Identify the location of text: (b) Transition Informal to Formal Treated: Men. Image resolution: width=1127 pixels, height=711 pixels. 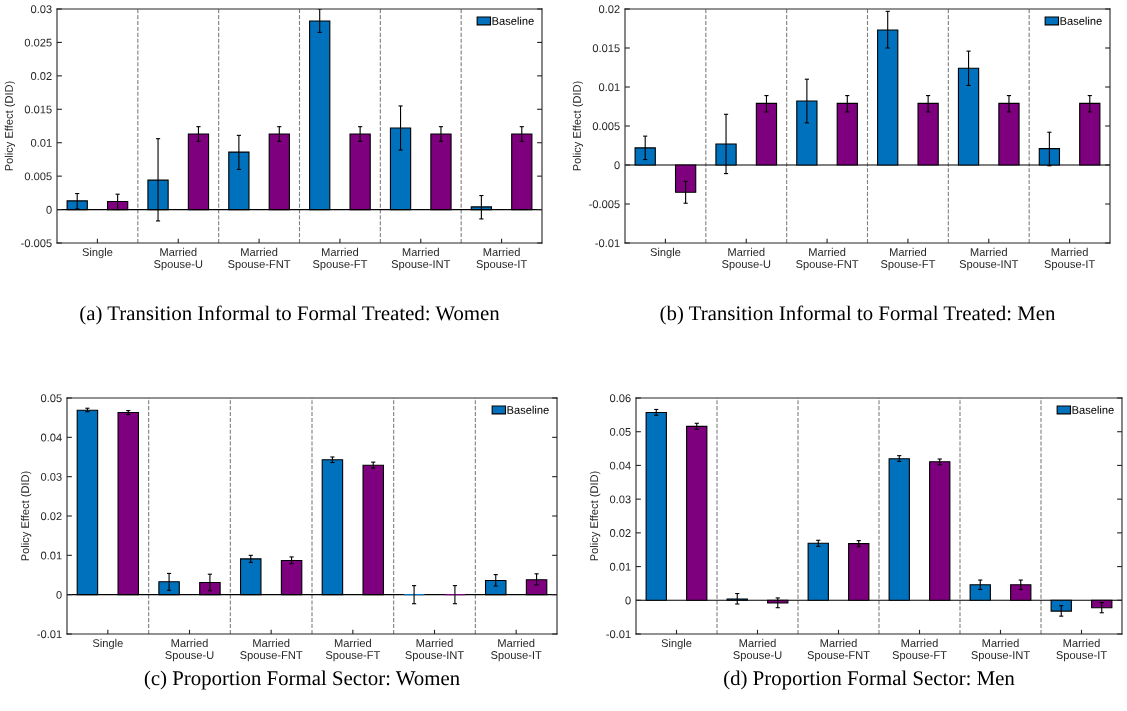
(858, 315).